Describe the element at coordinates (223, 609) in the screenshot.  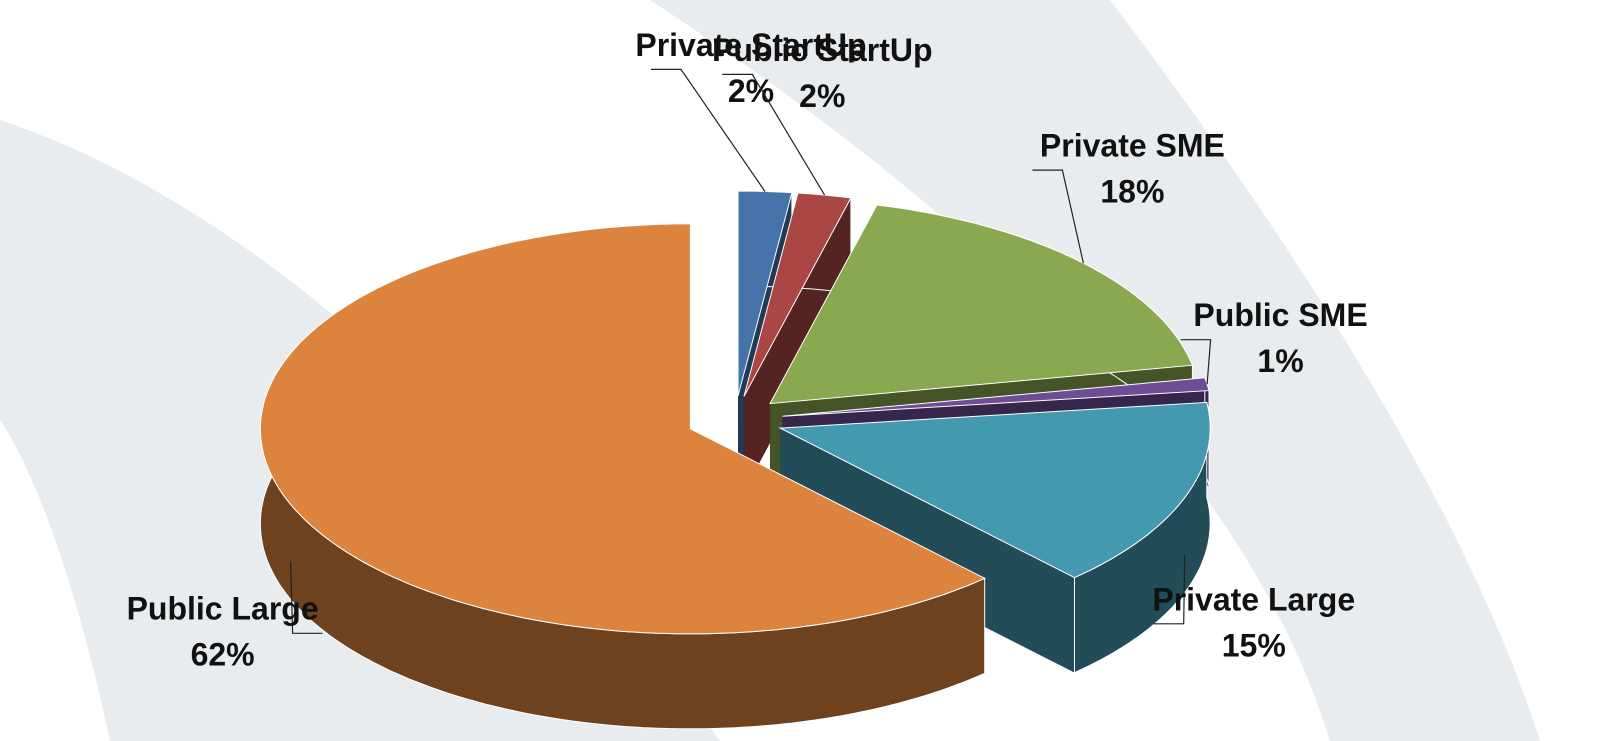
I see `category-label: Public Large` at that location.